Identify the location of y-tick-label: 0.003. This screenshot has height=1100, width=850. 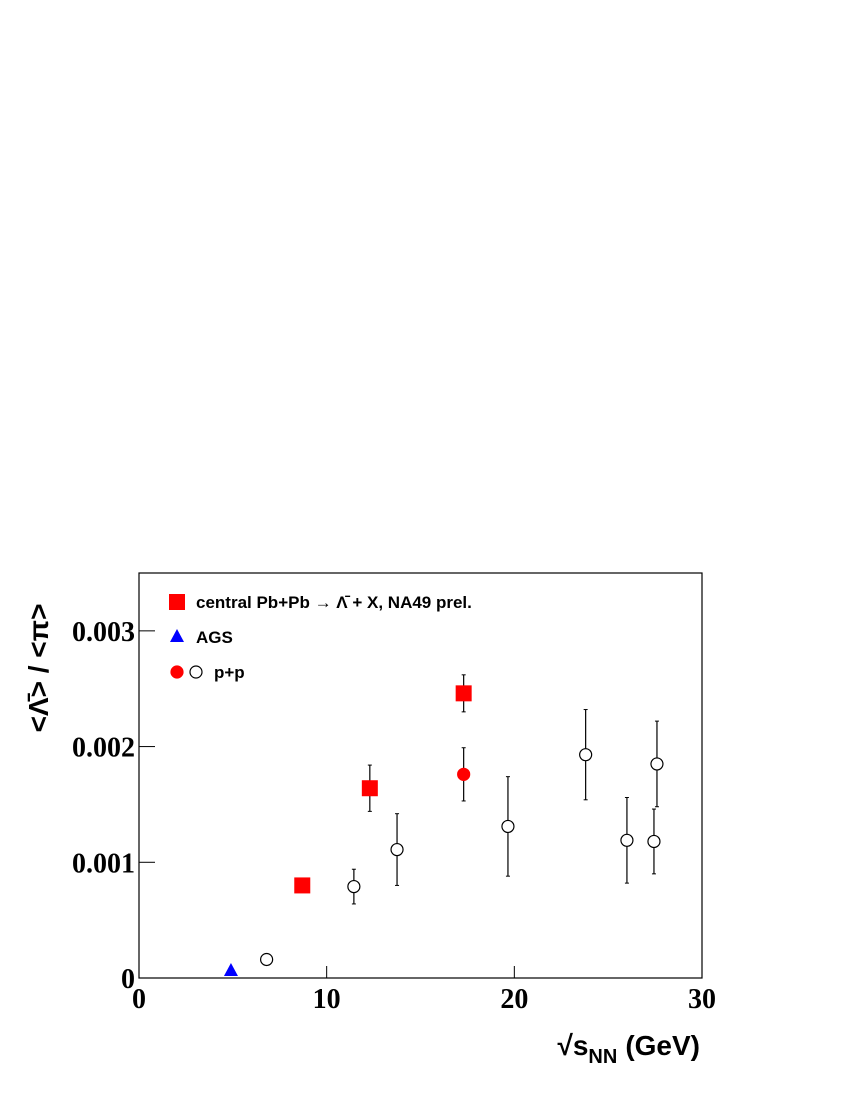
(103, 632).